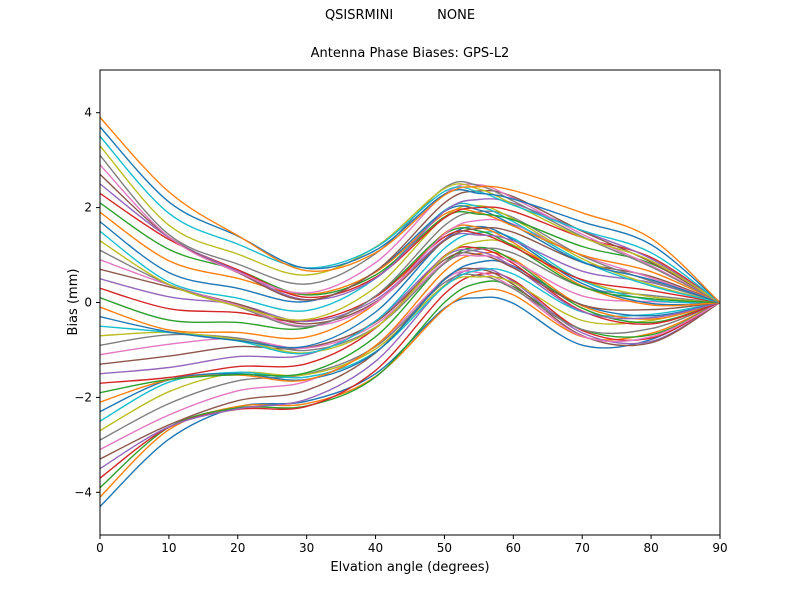 This screenshot has height=600, width=800. I want to click on y-tick-label: −2, so click(83, 397).